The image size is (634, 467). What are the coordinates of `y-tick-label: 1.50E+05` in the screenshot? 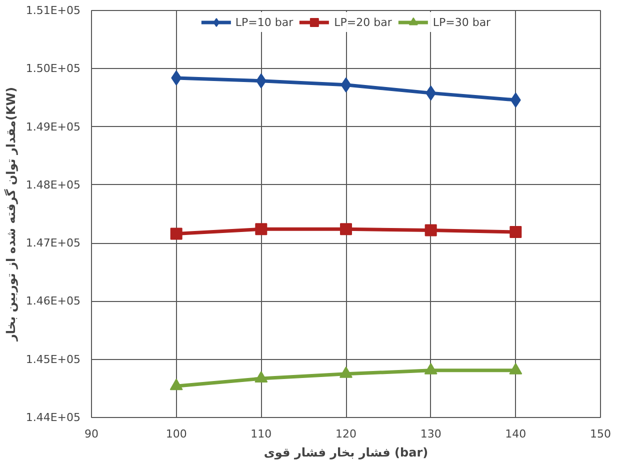 It's located at (53, 69).